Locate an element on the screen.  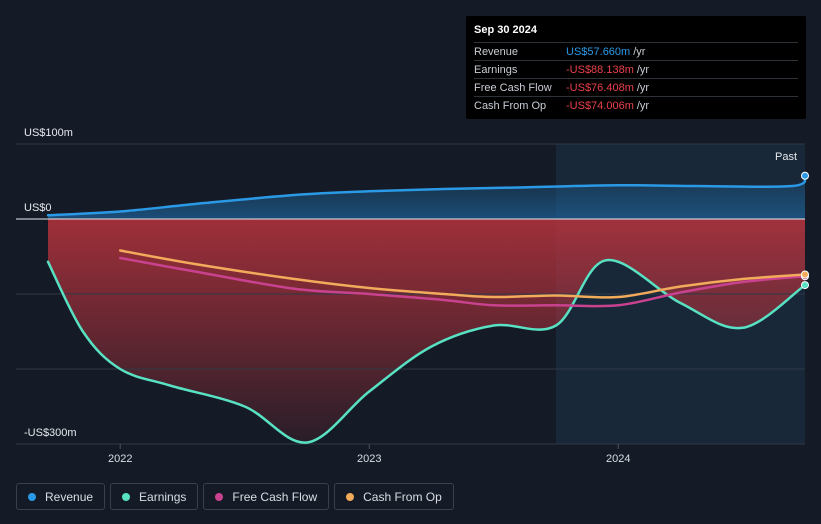
revenue-area is located at coordinates (427, 197).